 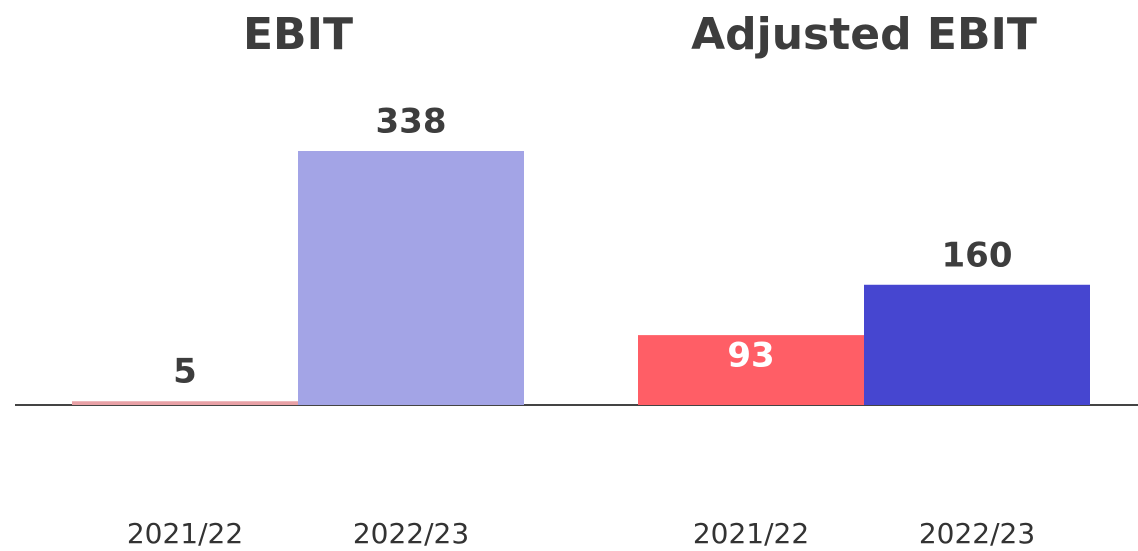 What do you see at coordinates (411, 122) in the screenshot?
I see `value-label: 338` at bounding box center [411, 122].